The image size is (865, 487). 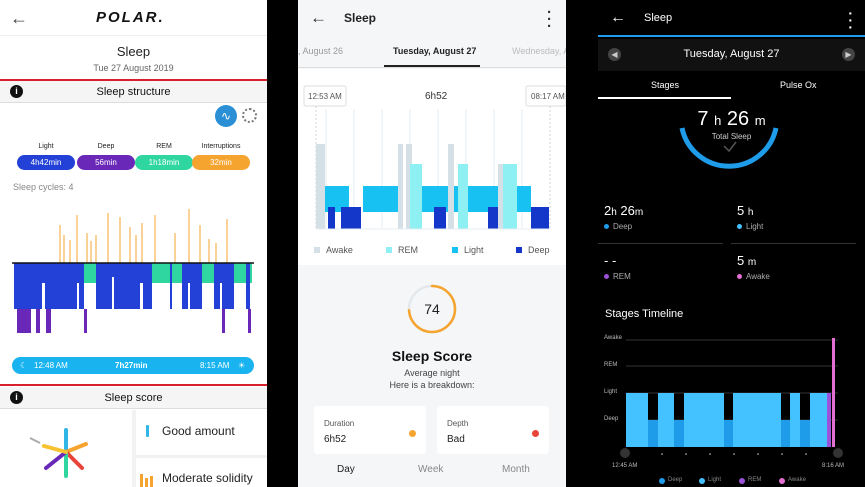 I want to click on solidity-icon, so click(x=141, y=480).